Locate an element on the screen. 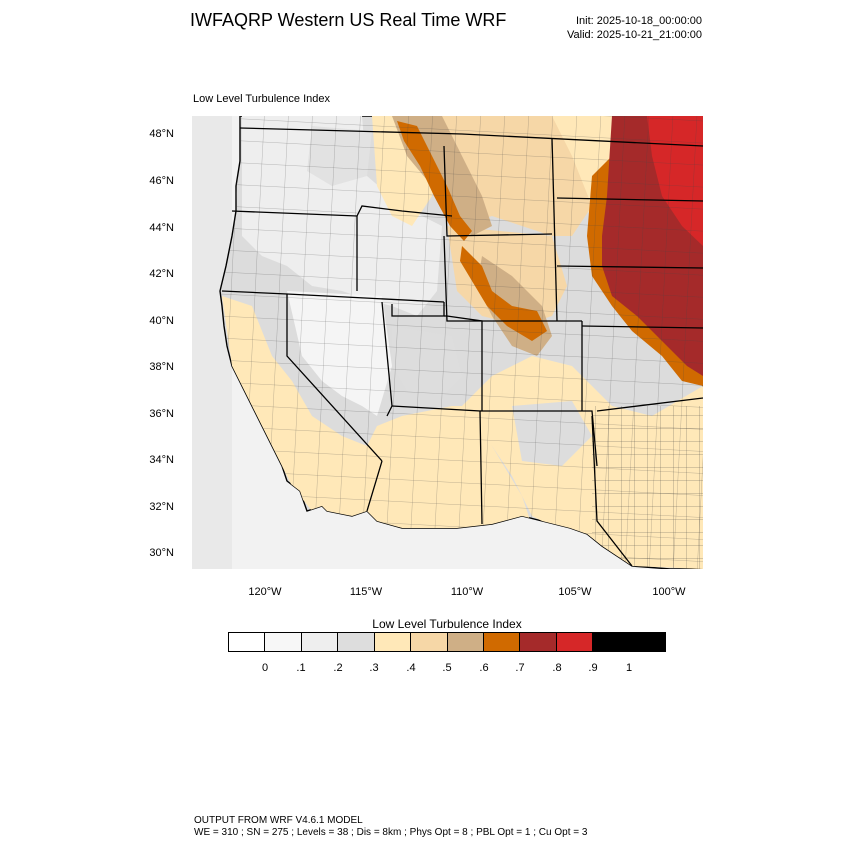  lon-label-120: 120°W is located at coordinates (265, 592).